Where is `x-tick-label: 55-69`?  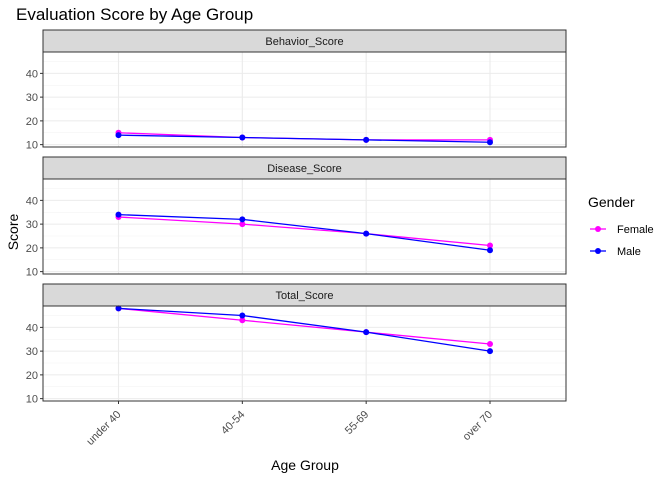
x-tick-label: 55-69 is located at coordinates (357, 423).